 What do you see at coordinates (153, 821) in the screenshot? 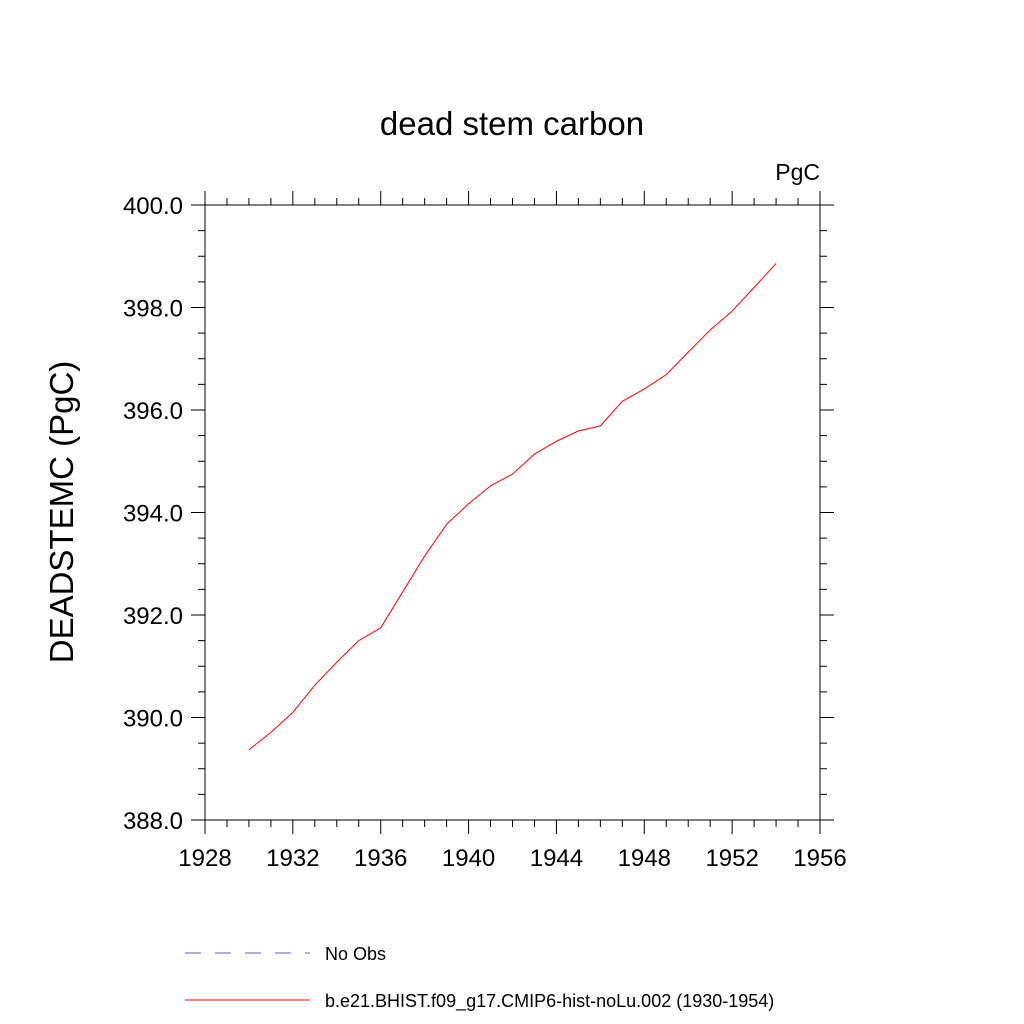
I see `y-tick-label: 388.0` at bounding box center [153, 821].